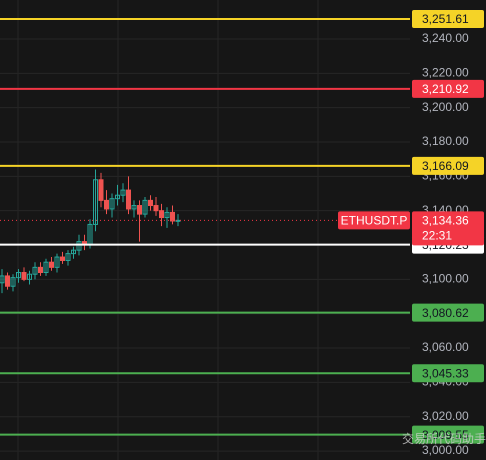 Image resolution: width=486 pixels, height=460 pixels. I want to click on y-tick-label: 3,200.00, so click(445, 107).